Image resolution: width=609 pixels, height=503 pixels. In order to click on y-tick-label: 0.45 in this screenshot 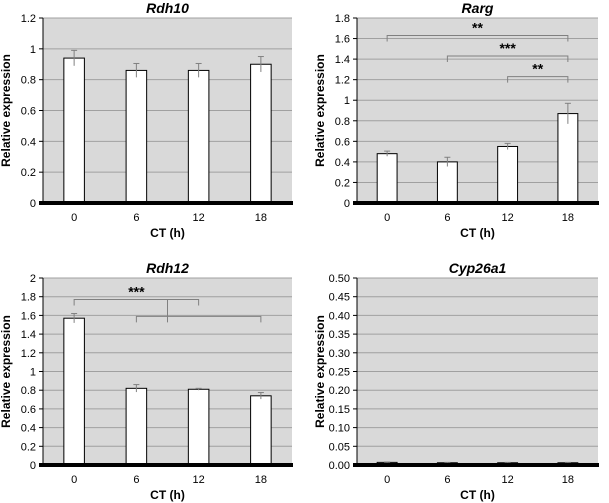, I will do `click(339, 298)`.